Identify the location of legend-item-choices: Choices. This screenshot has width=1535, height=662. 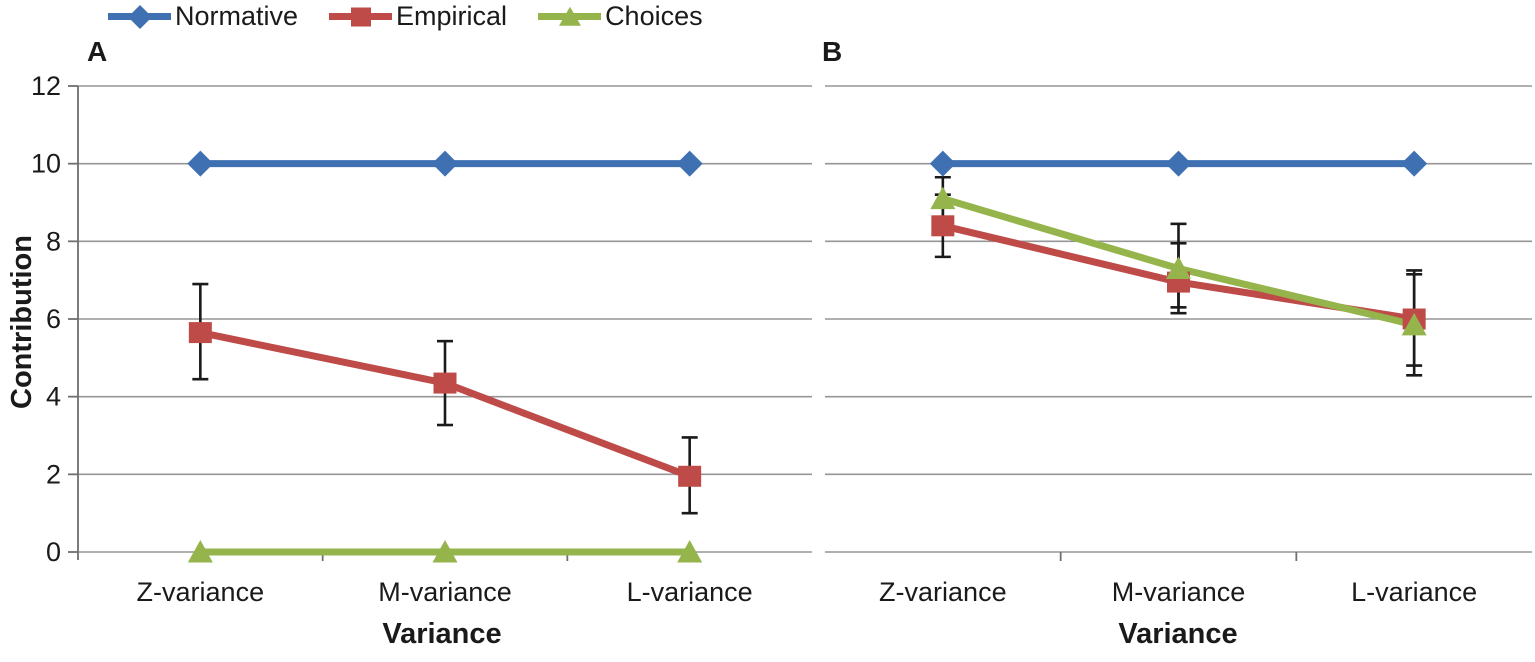
(620, 16).